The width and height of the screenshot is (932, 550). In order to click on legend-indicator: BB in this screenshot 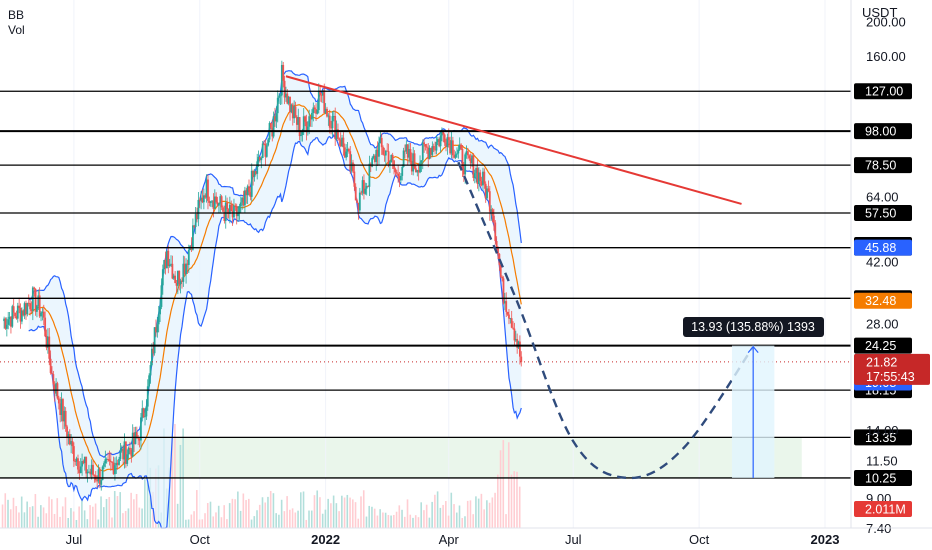, I will do `click(16, 15)`.